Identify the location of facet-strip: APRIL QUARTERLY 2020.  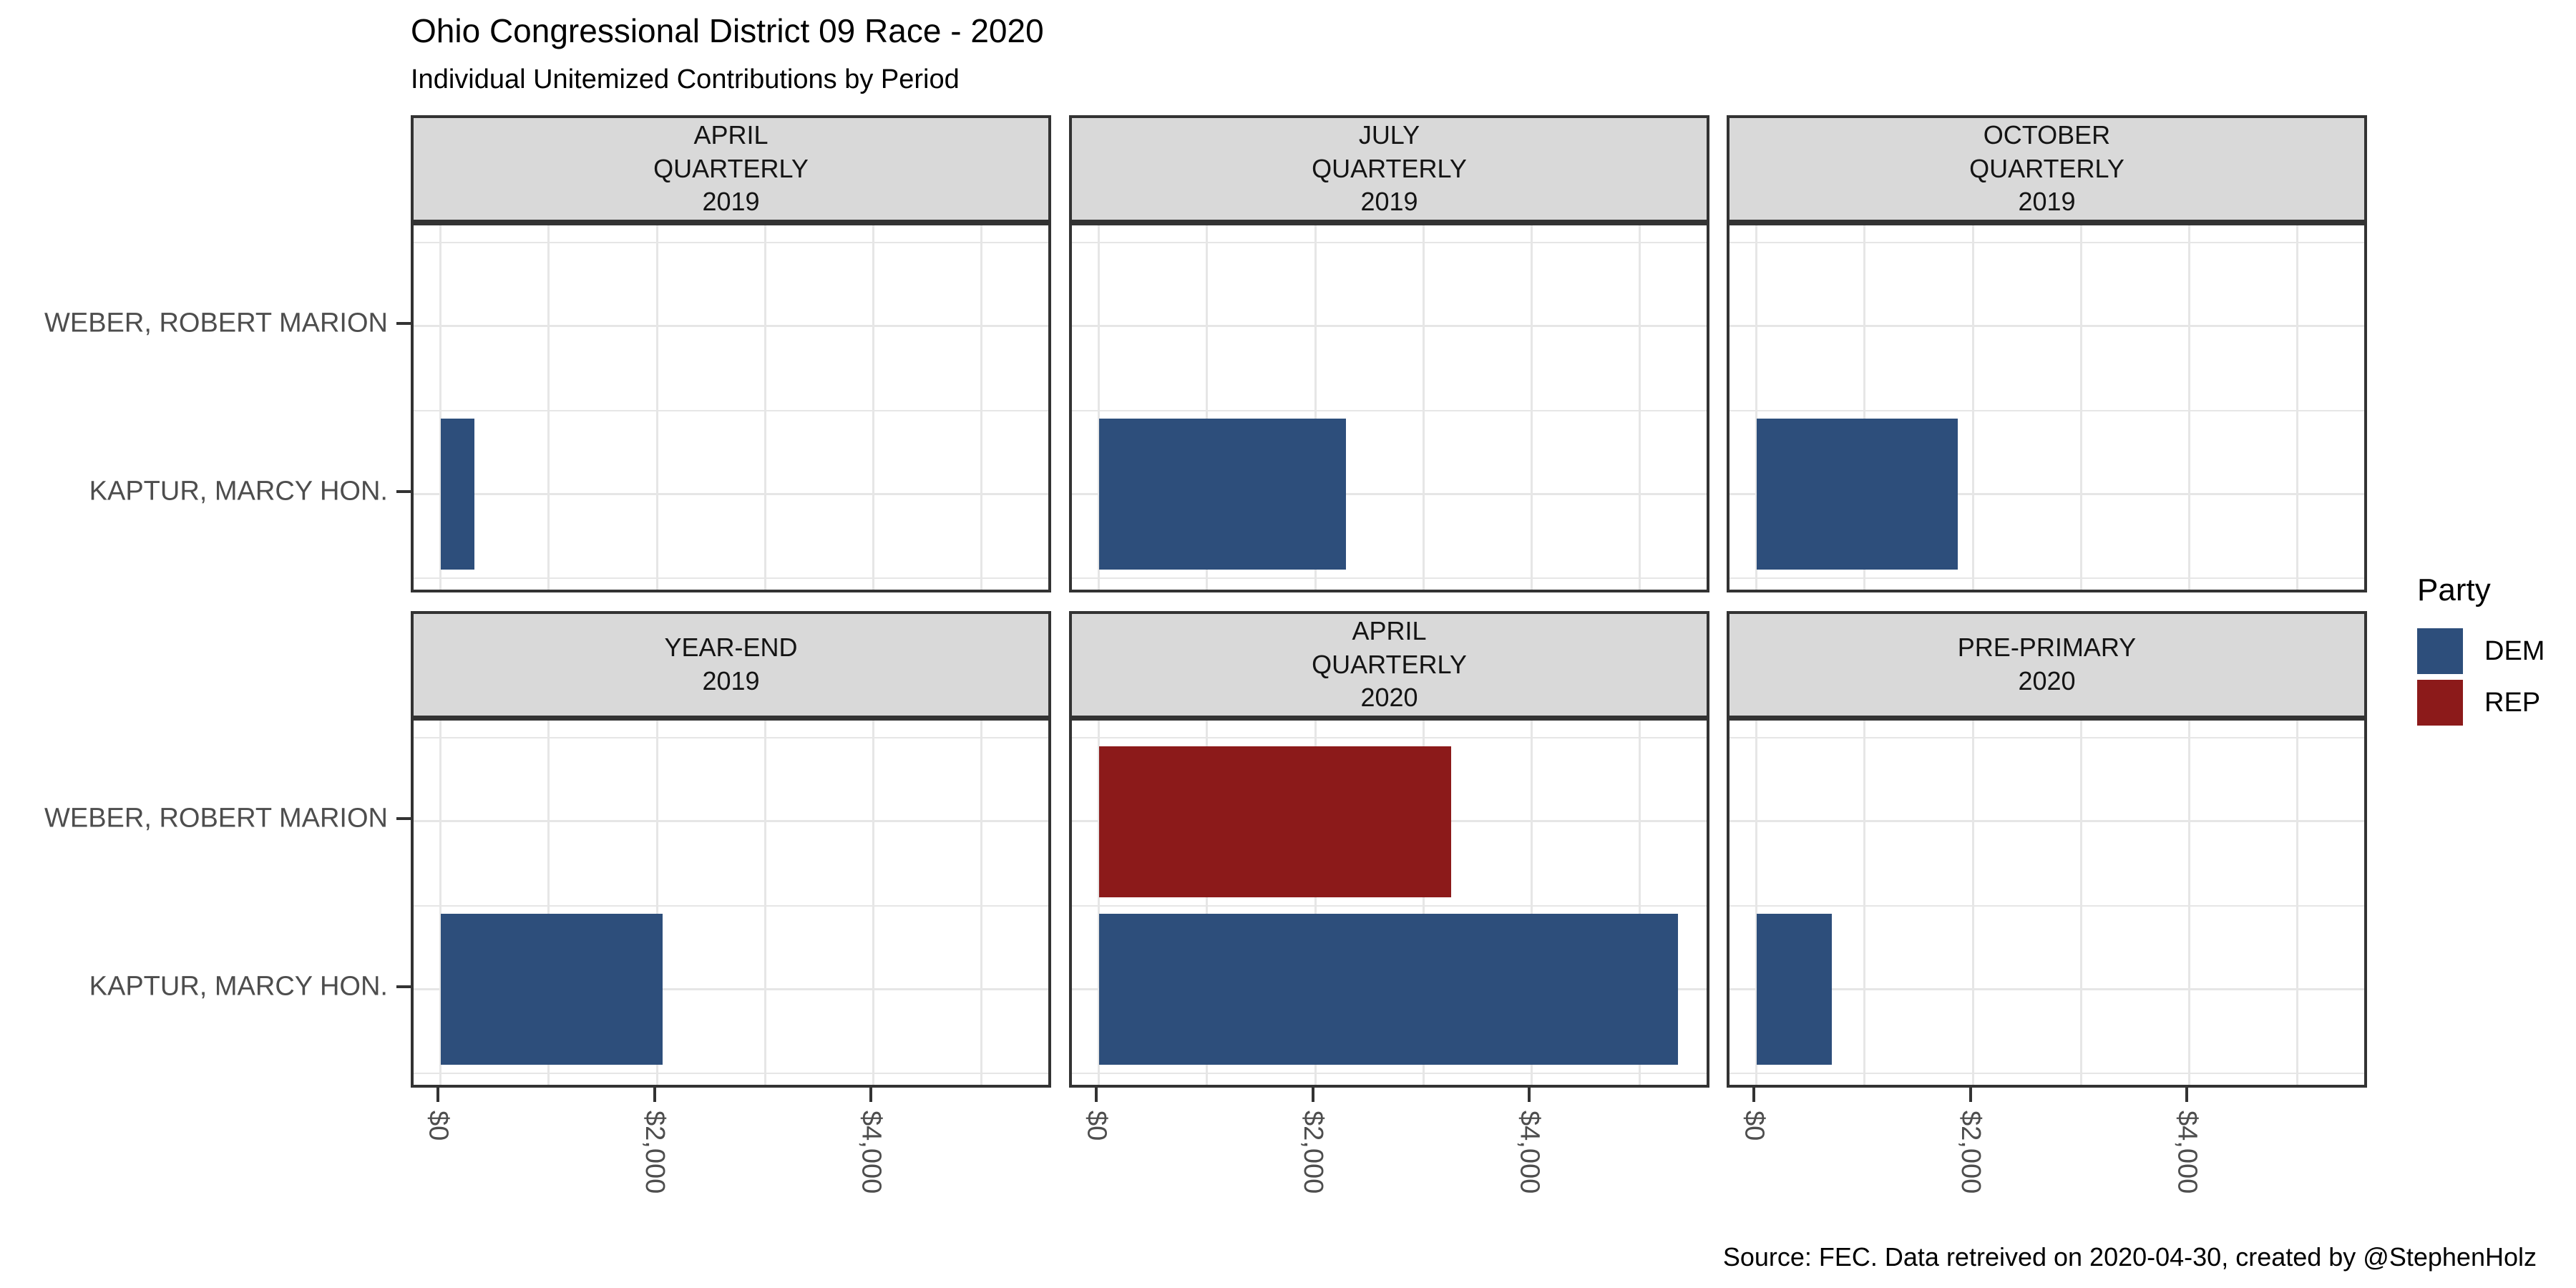
(1389, 664).